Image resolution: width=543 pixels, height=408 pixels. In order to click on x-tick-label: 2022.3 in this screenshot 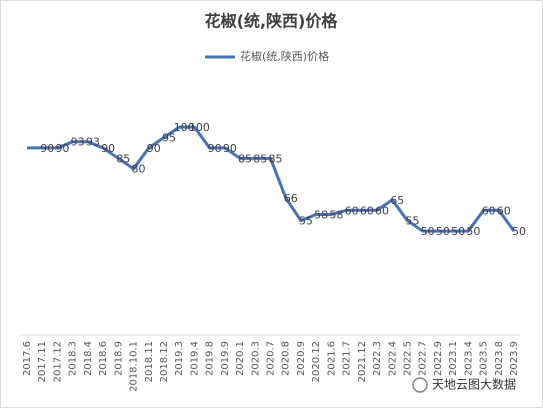, I will do `click(377, 358)`.